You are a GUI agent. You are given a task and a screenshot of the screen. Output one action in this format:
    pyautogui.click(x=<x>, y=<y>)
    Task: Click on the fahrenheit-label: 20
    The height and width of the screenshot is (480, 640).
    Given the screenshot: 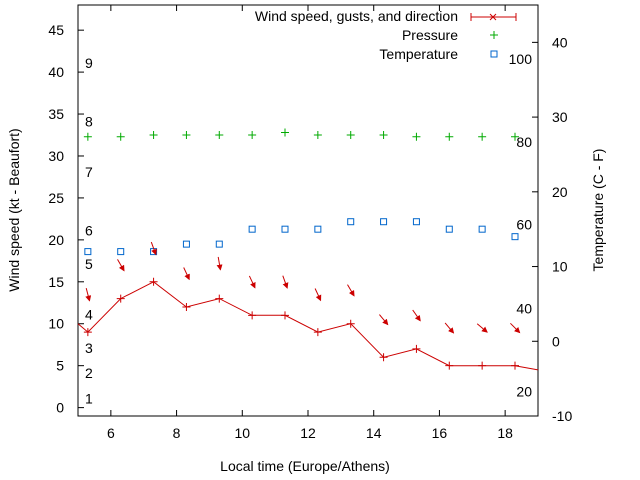 What is the action you would take?
    pyautogui.click(x=524, y=391)
    